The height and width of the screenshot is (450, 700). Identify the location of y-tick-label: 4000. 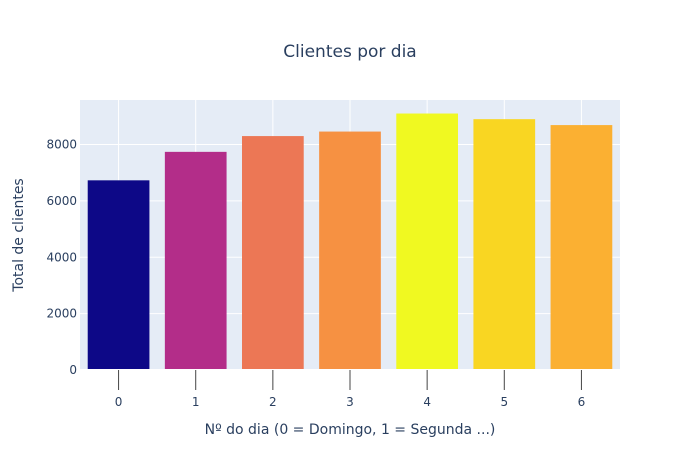
(61, 257).